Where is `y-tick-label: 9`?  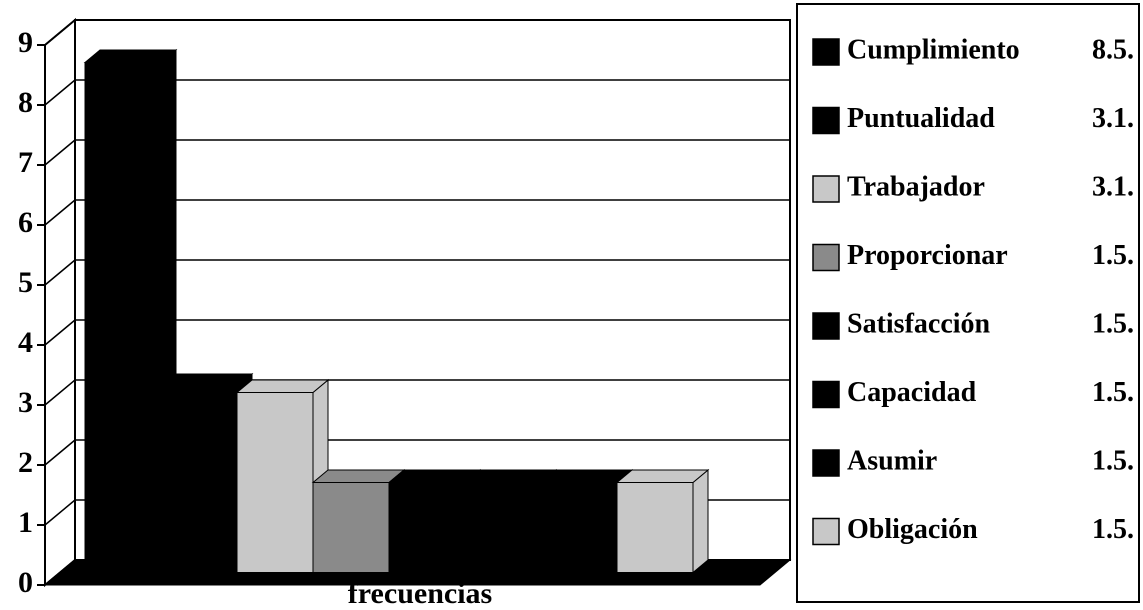
y-tick-label: 9 is located at coordinates (25, 42).